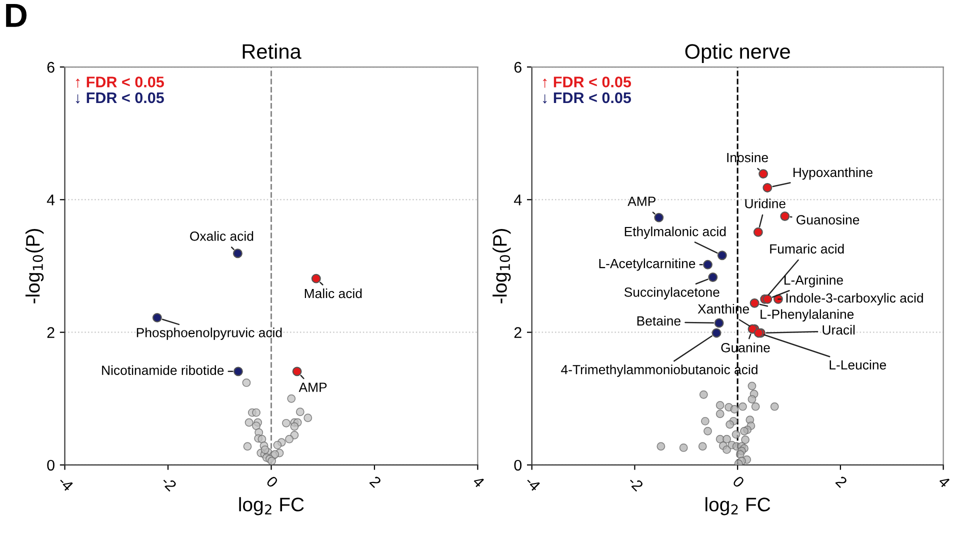 Image resolution: width=967 pixels, height=547 pixels. I want to click on annotation: L-Leucine, so click(858, 365).